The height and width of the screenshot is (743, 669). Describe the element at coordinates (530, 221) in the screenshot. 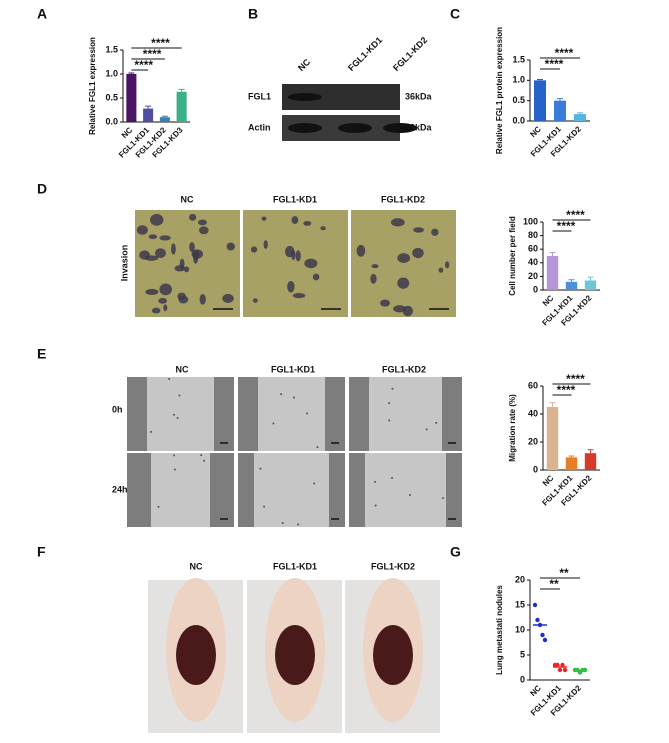

I see `y-tick-label: 100` at that location.